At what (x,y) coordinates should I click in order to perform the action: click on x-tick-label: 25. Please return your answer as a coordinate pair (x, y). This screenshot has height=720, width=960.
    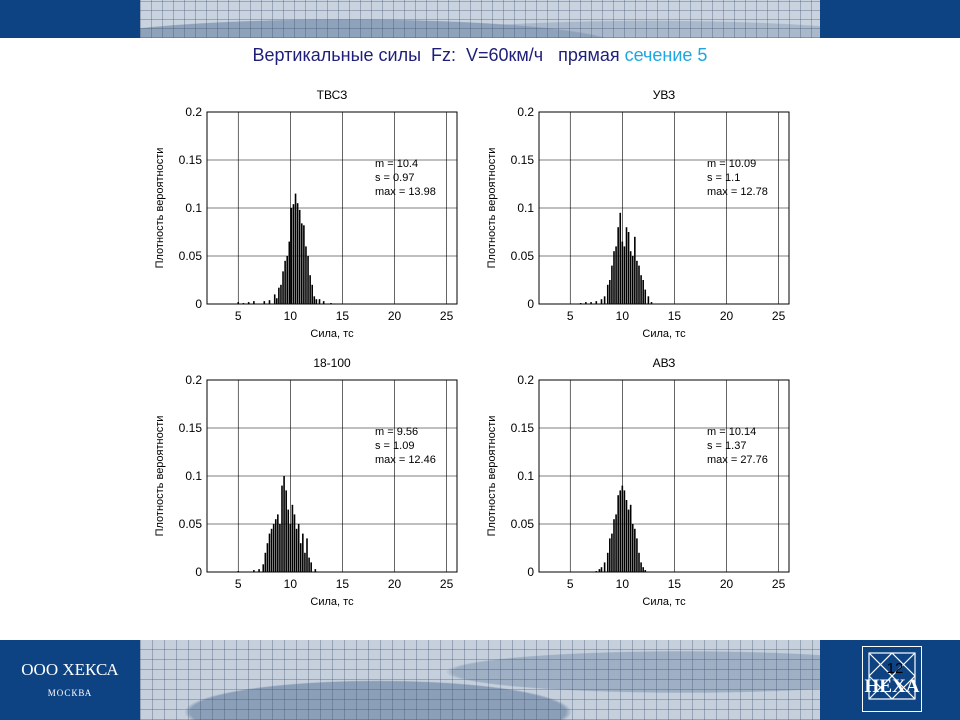
    Looking at the image, I should click on (779, 316).